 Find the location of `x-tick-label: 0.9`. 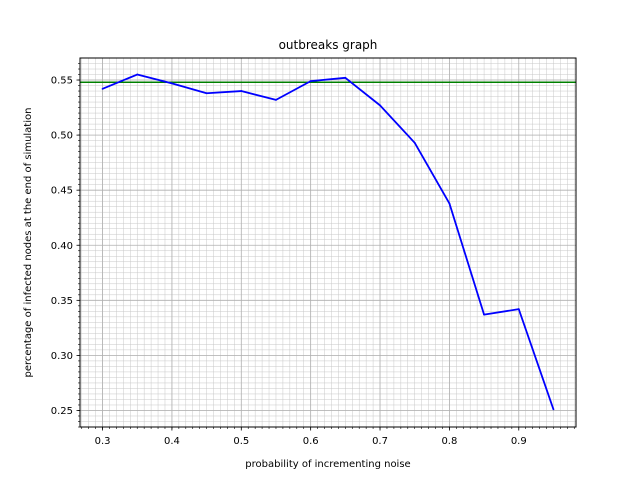

x-tick-label: 0.9 is located at coordinates (519, 441).